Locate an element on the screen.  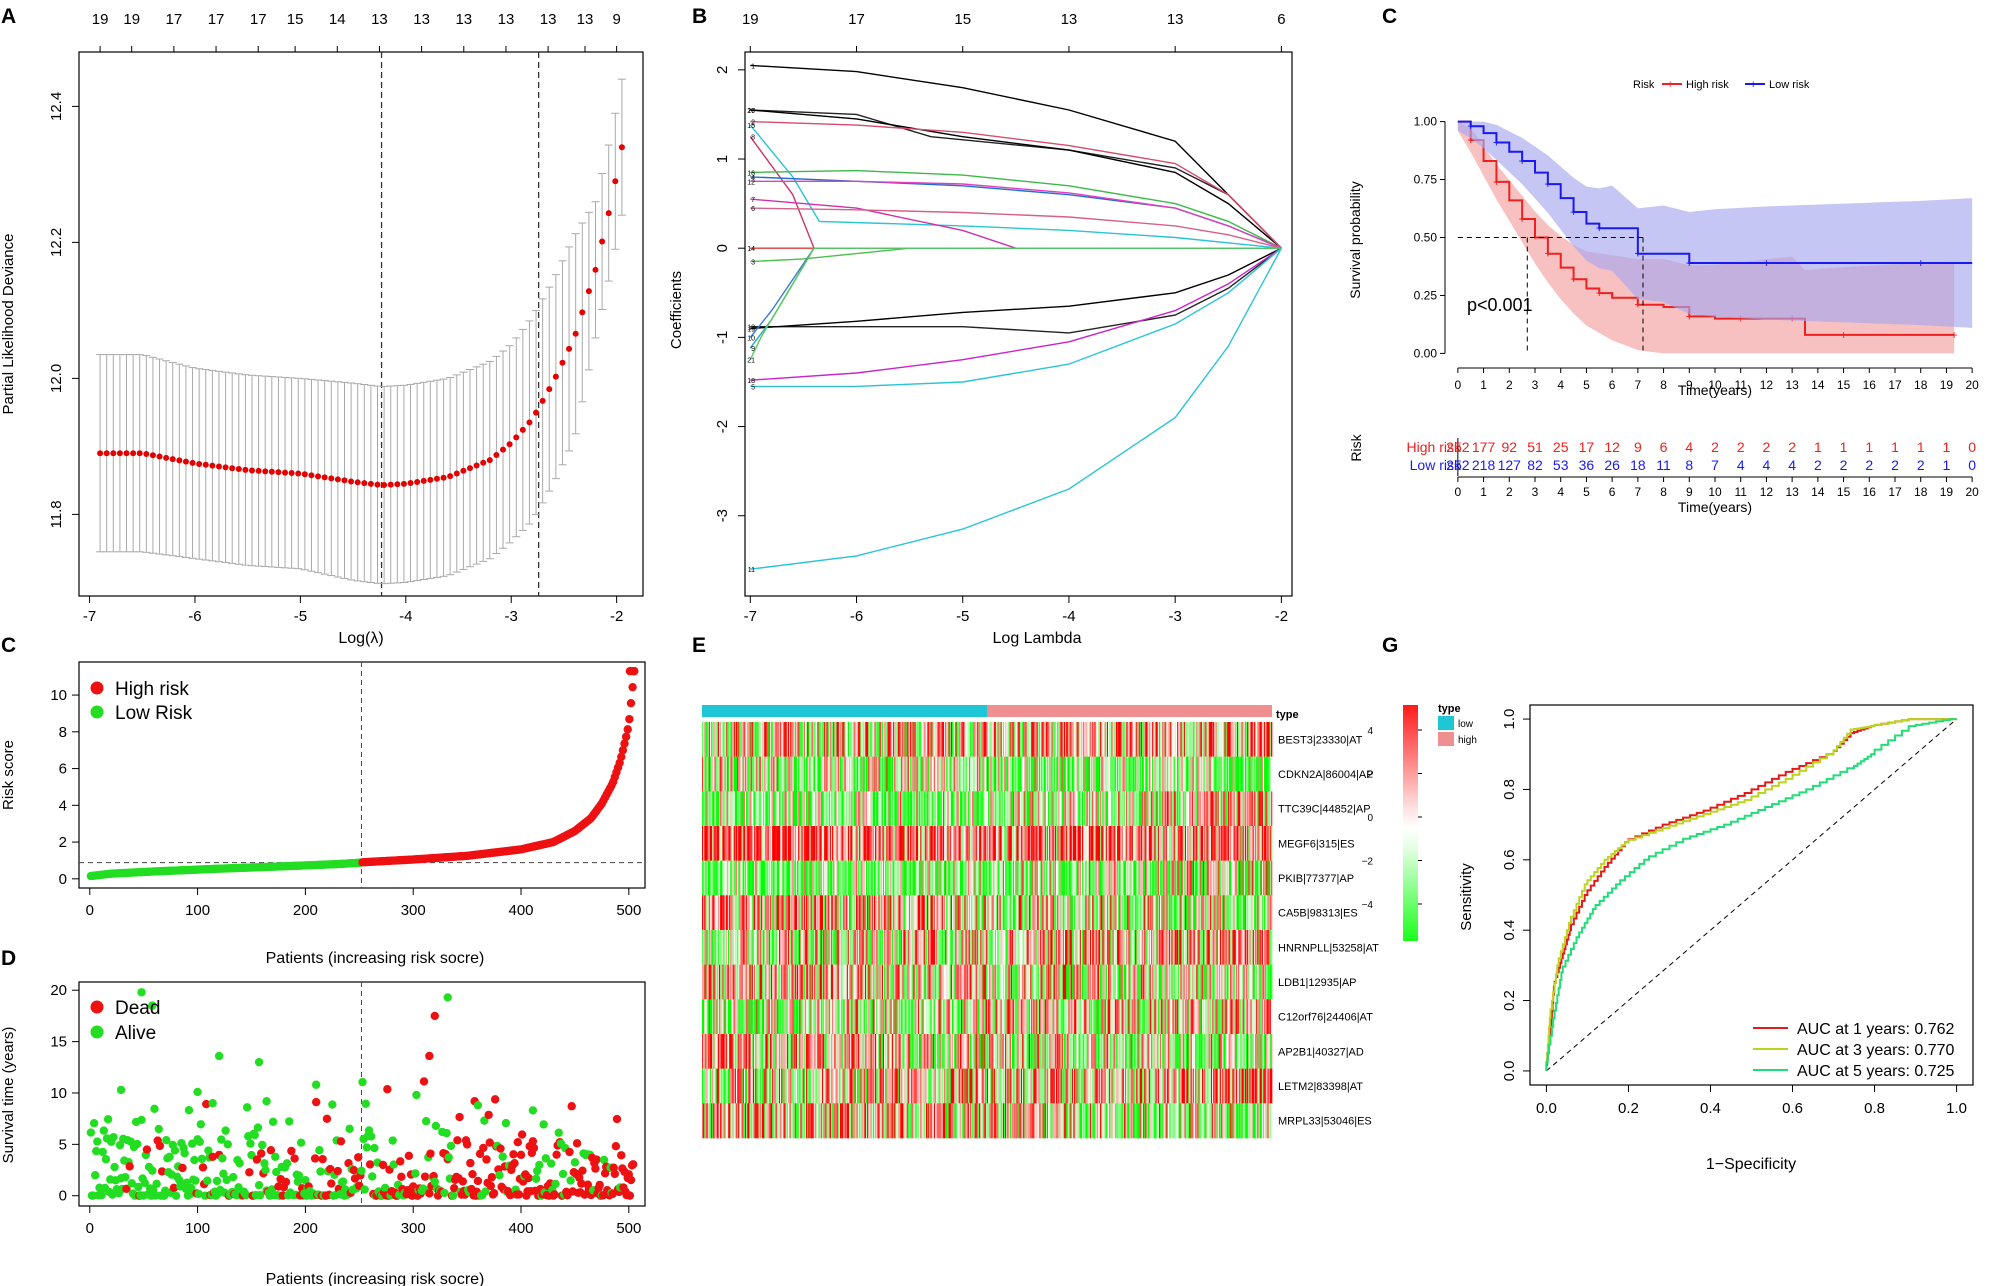
km-censor-mark: + is located at coordinates (1637, 305).